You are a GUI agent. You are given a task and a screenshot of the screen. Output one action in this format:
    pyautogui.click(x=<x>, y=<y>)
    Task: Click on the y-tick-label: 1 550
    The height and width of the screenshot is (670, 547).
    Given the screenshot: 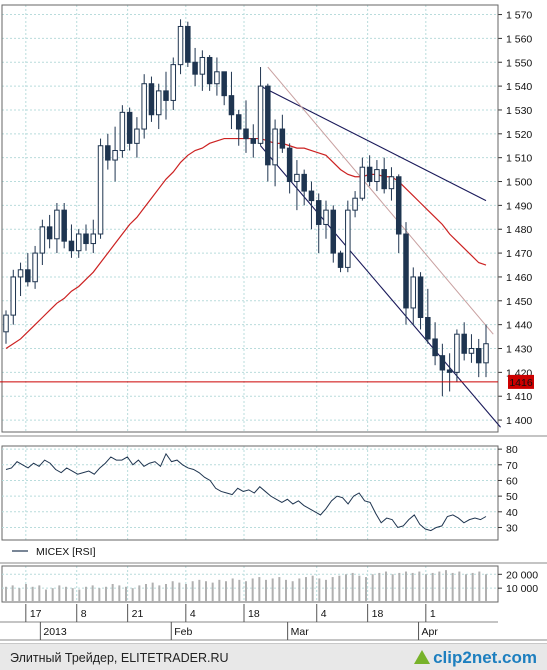 What is the action you would take?
    pyautogui.click(x=519, y=63)
    